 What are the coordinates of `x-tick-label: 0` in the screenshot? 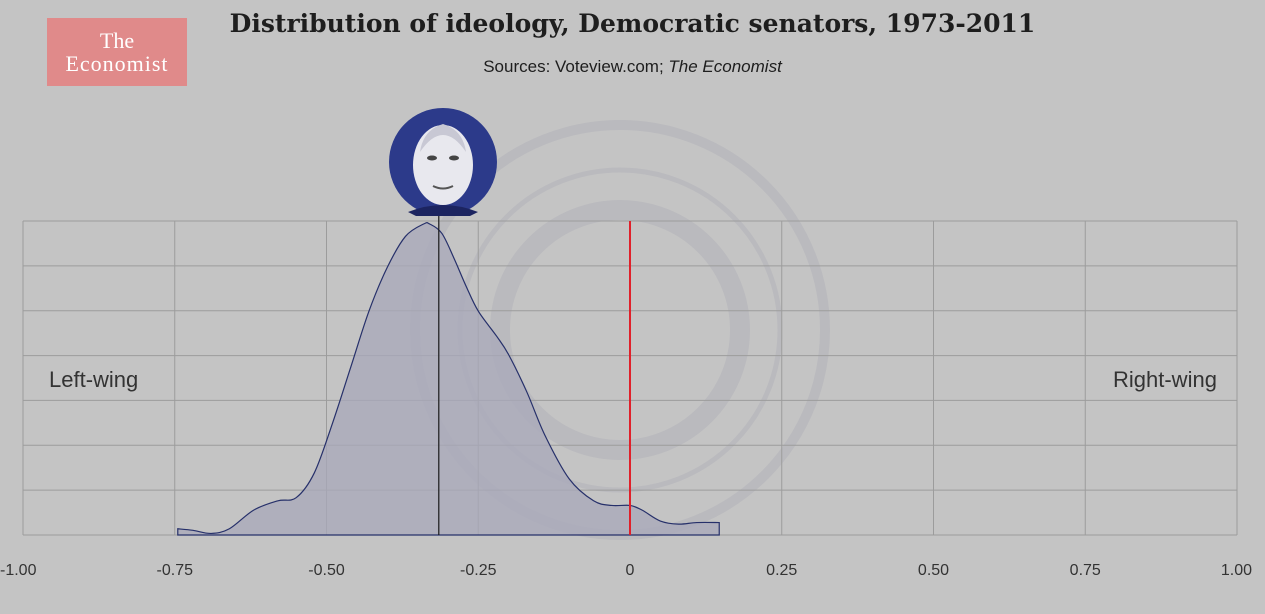 It's located at (630, 570).